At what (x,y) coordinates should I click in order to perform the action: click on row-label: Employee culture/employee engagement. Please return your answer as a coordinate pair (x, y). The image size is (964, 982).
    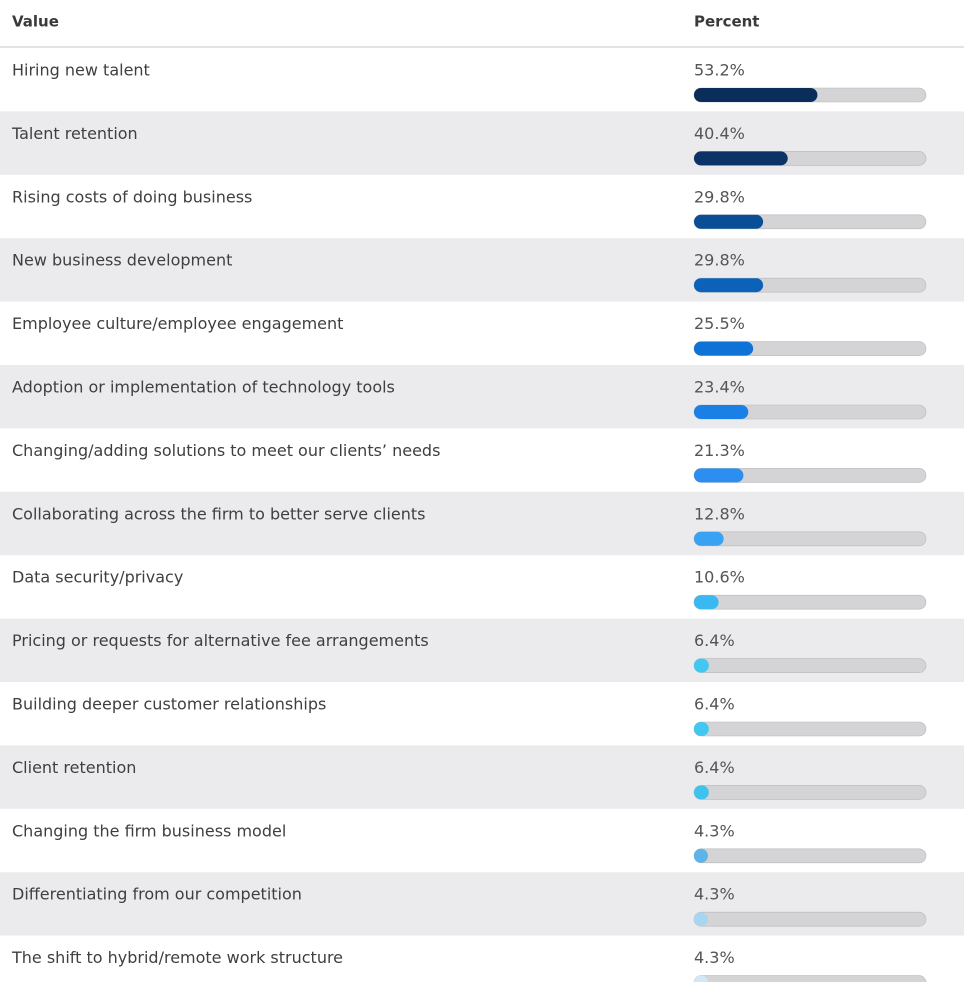
    Looking at the image, I should click on (177, 323).